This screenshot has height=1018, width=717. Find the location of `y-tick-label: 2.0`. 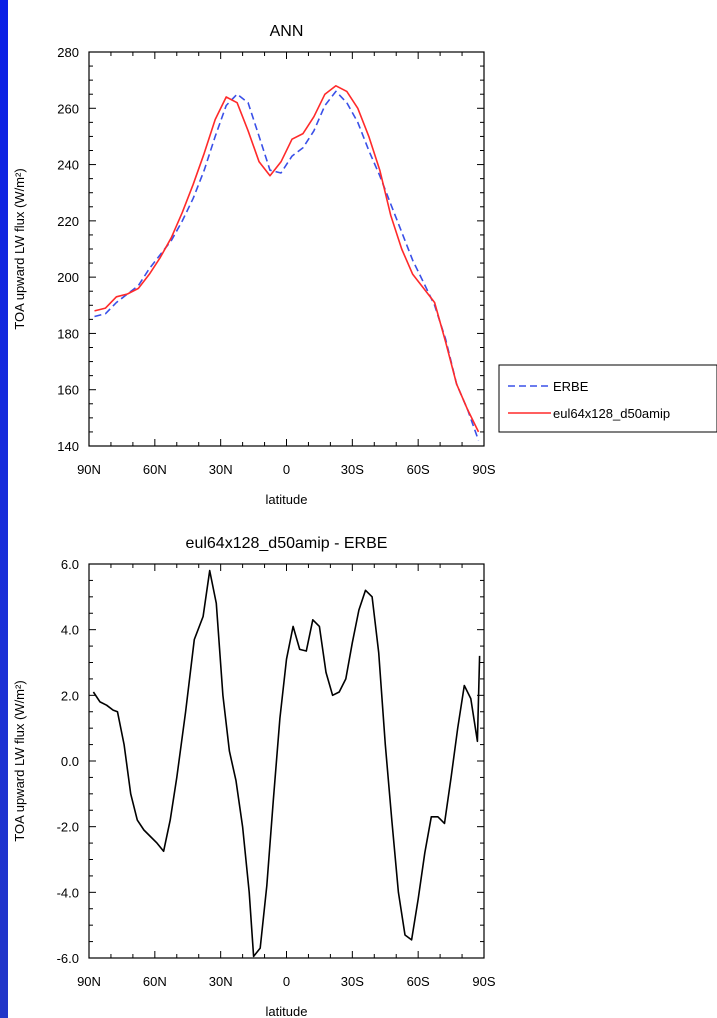

y-tick-label: 2.0 is located at coordinates (70, 695).